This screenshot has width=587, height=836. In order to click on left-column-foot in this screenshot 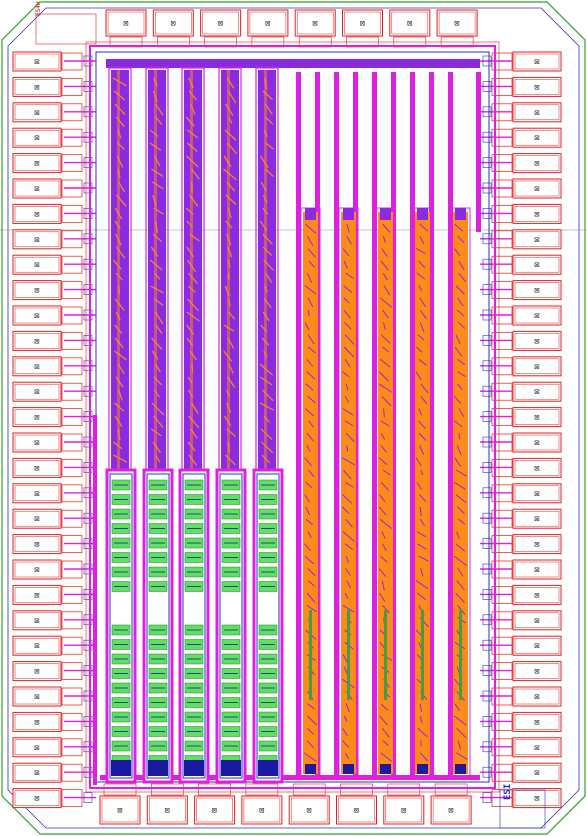, I will do `click(121, 768)`.